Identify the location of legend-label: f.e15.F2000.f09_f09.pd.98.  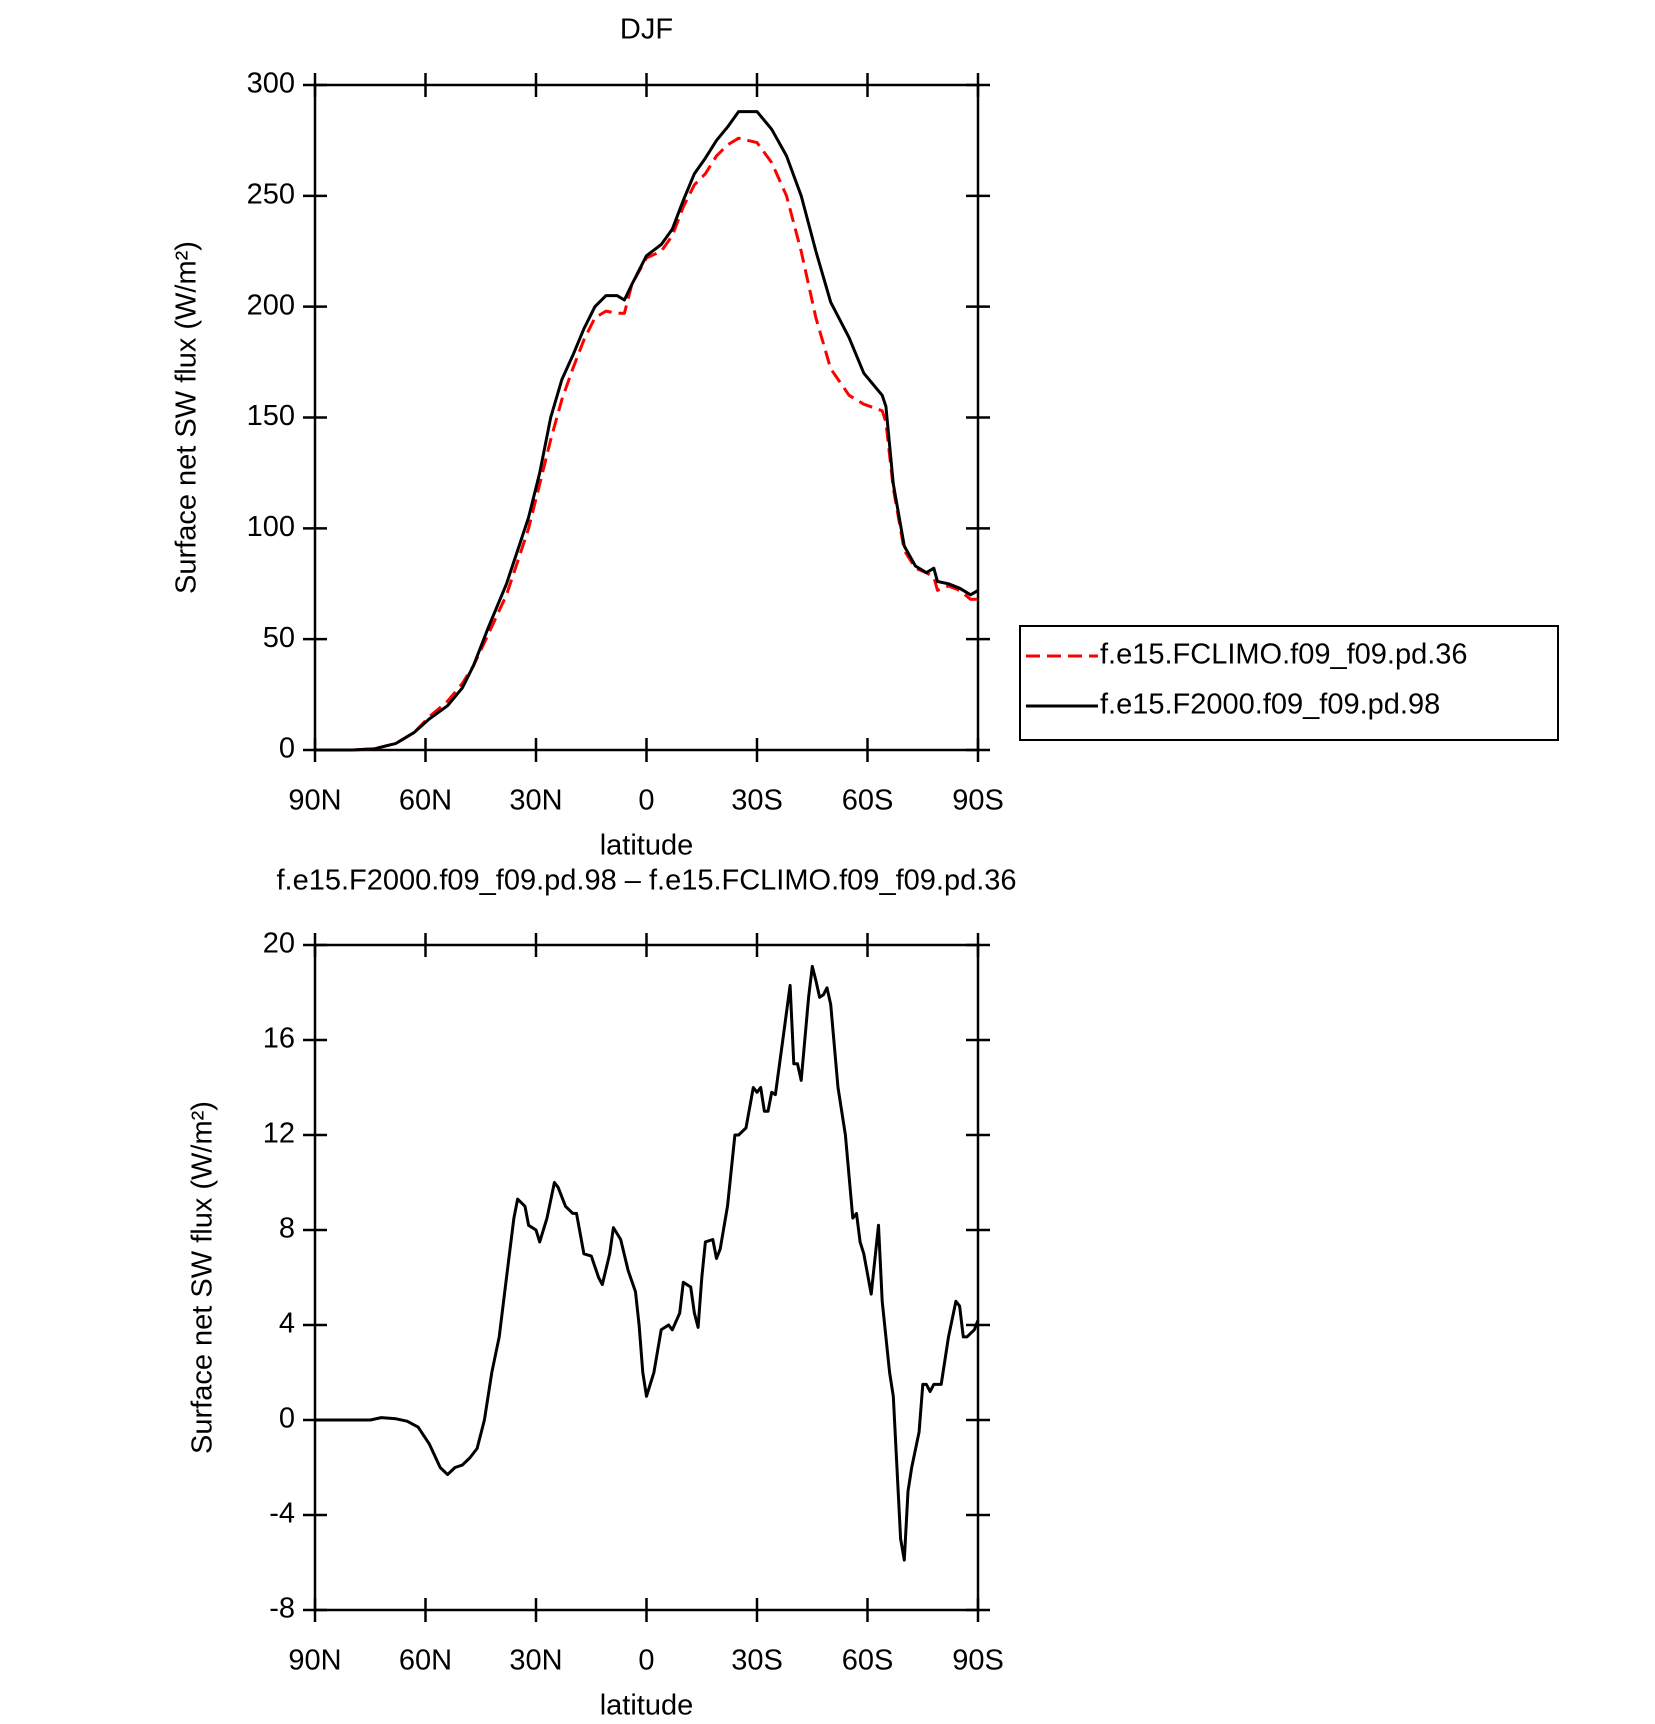
(1270, 705).